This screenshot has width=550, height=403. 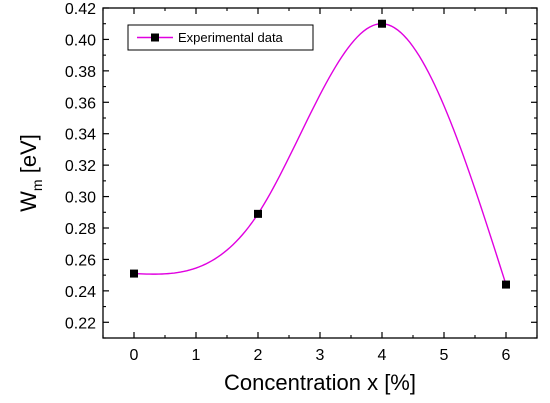 What do you see at coordinates (231, 37) in the screenshot?
I see `legend-label: Experimental data` at bounding box center [231, 37].